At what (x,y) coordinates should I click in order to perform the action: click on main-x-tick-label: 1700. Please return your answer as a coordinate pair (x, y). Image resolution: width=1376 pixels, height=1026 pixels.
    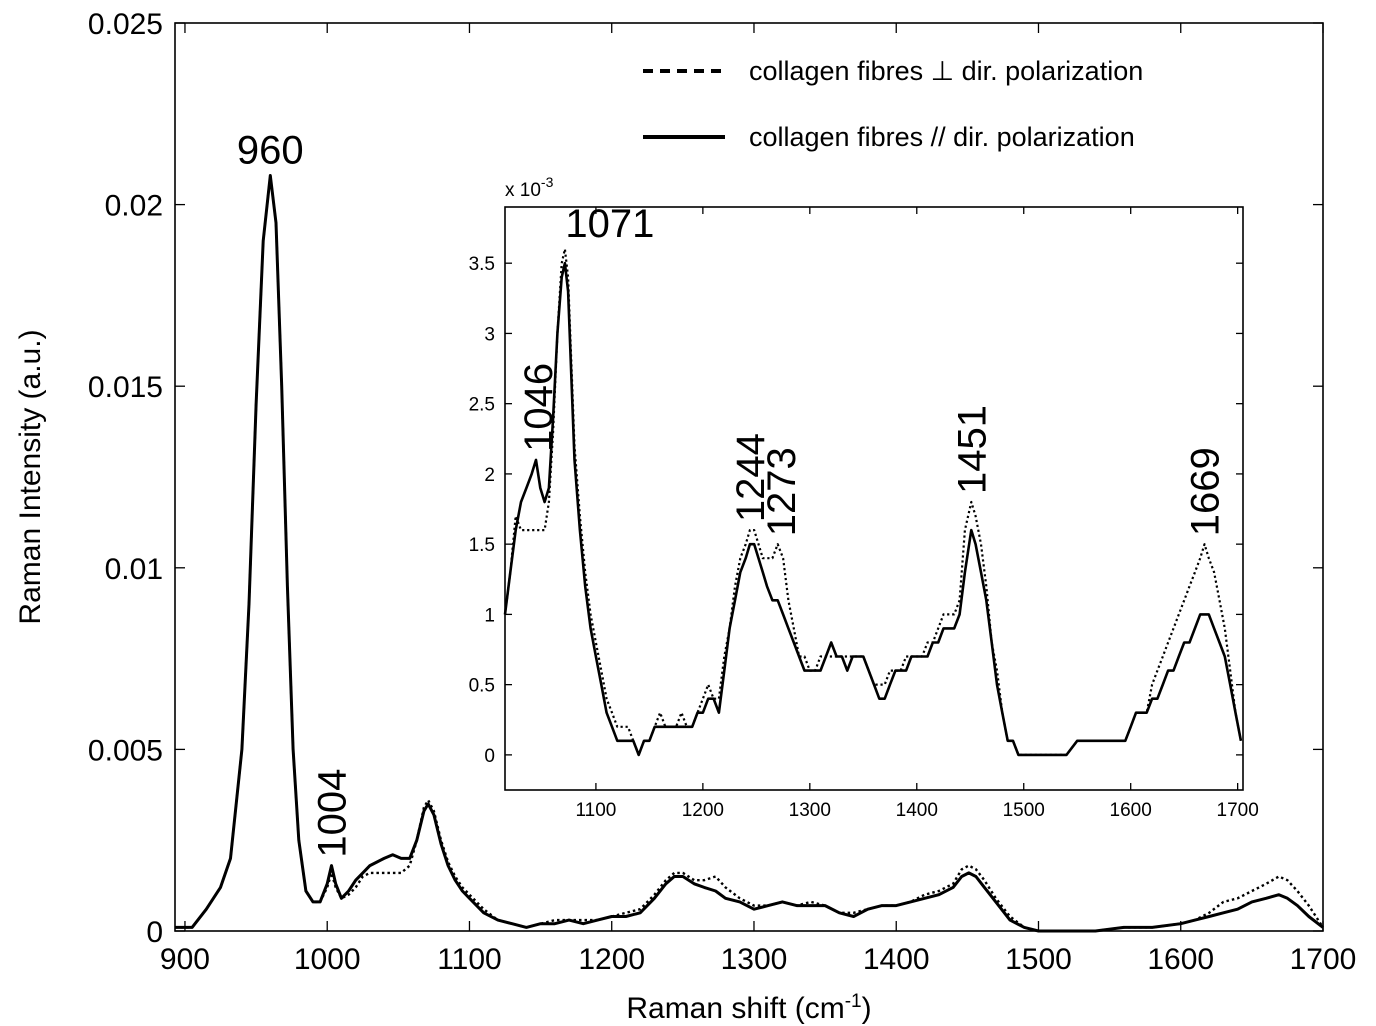
    Looking at the image, I should click on (1323, 959).